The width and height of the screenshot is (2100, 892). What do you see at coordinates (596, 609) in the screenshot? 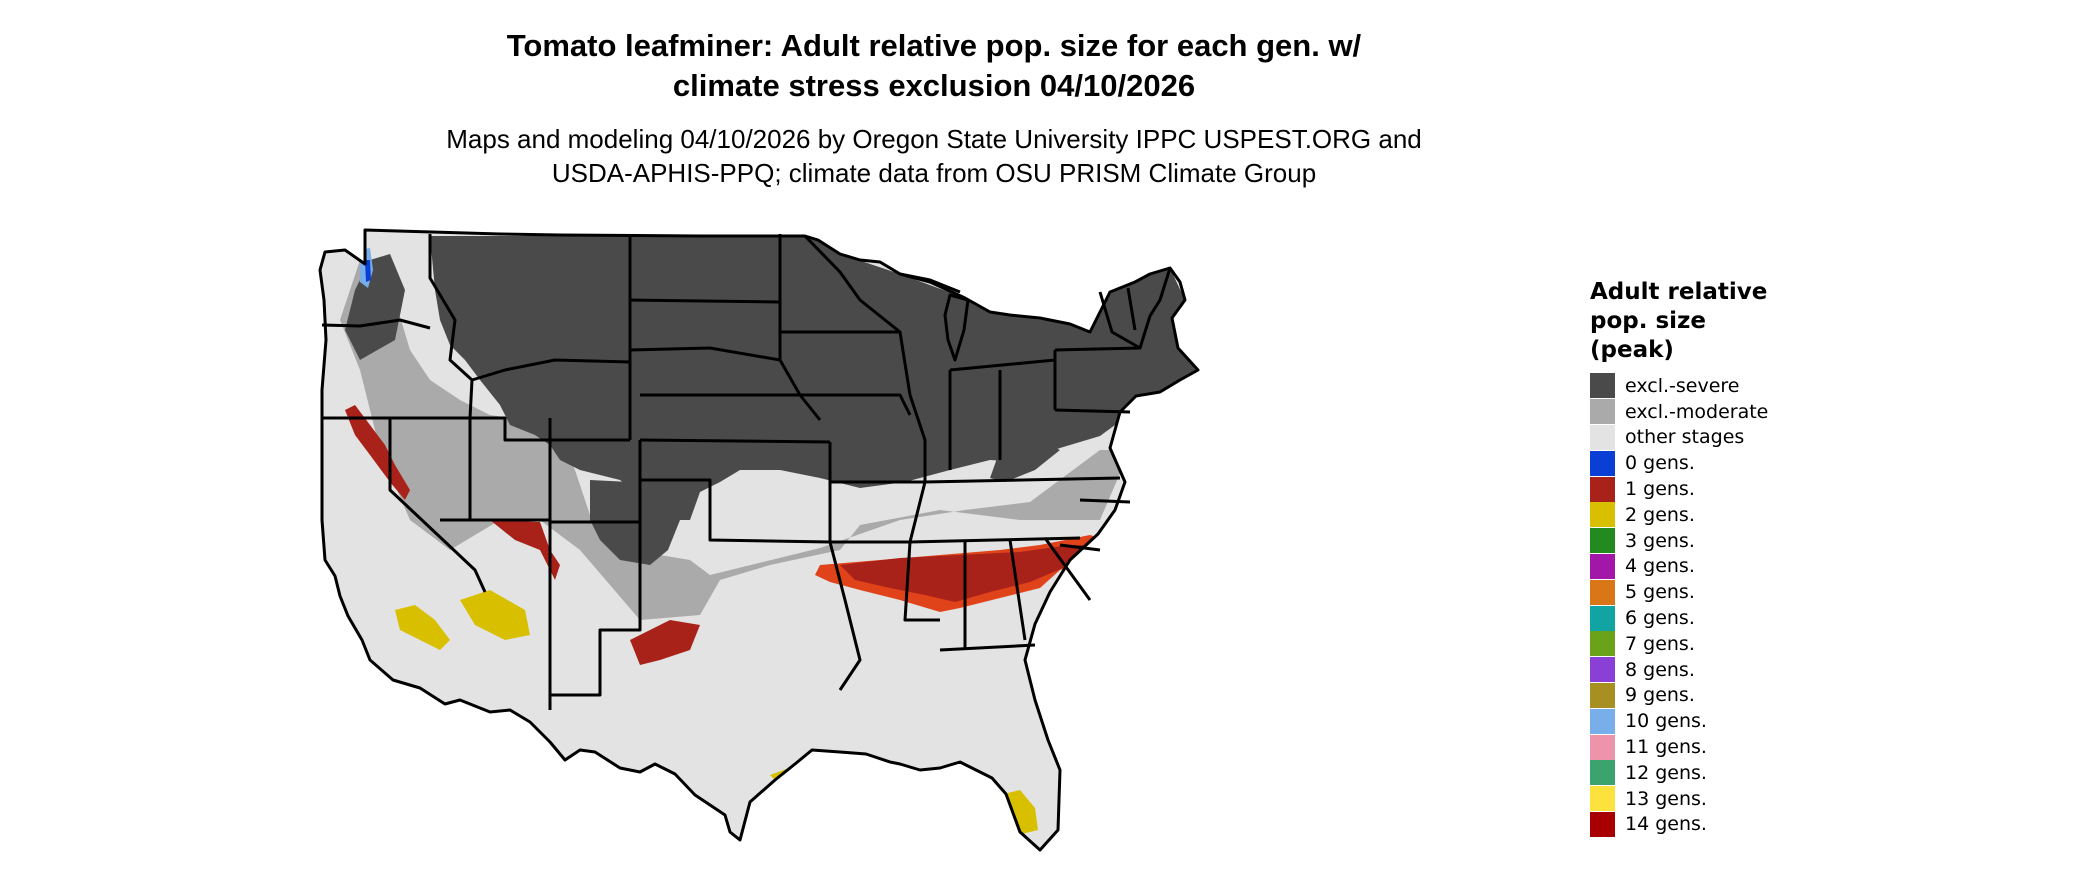
I see `border-nm-tx` at bounding box center [596, 609].